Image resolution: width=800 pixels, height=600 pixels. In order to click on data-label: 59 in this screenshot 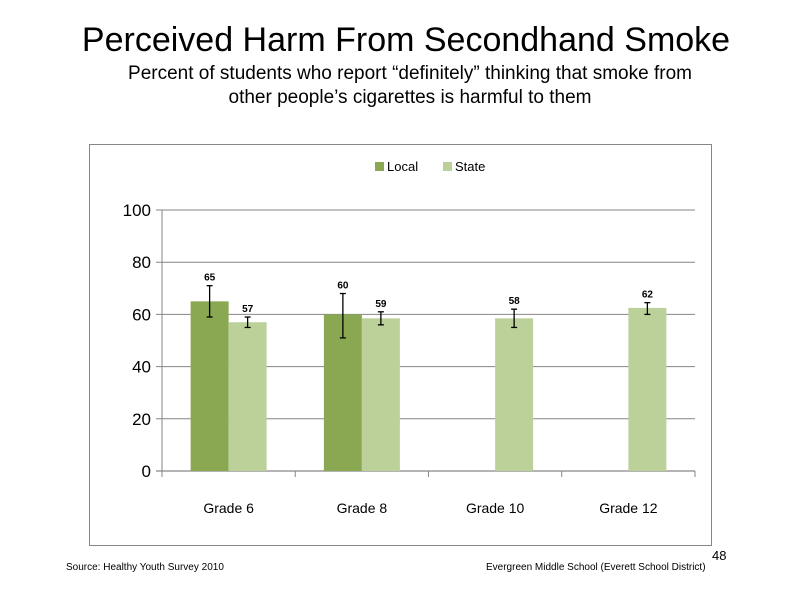, I will do `click(381, 304)`.